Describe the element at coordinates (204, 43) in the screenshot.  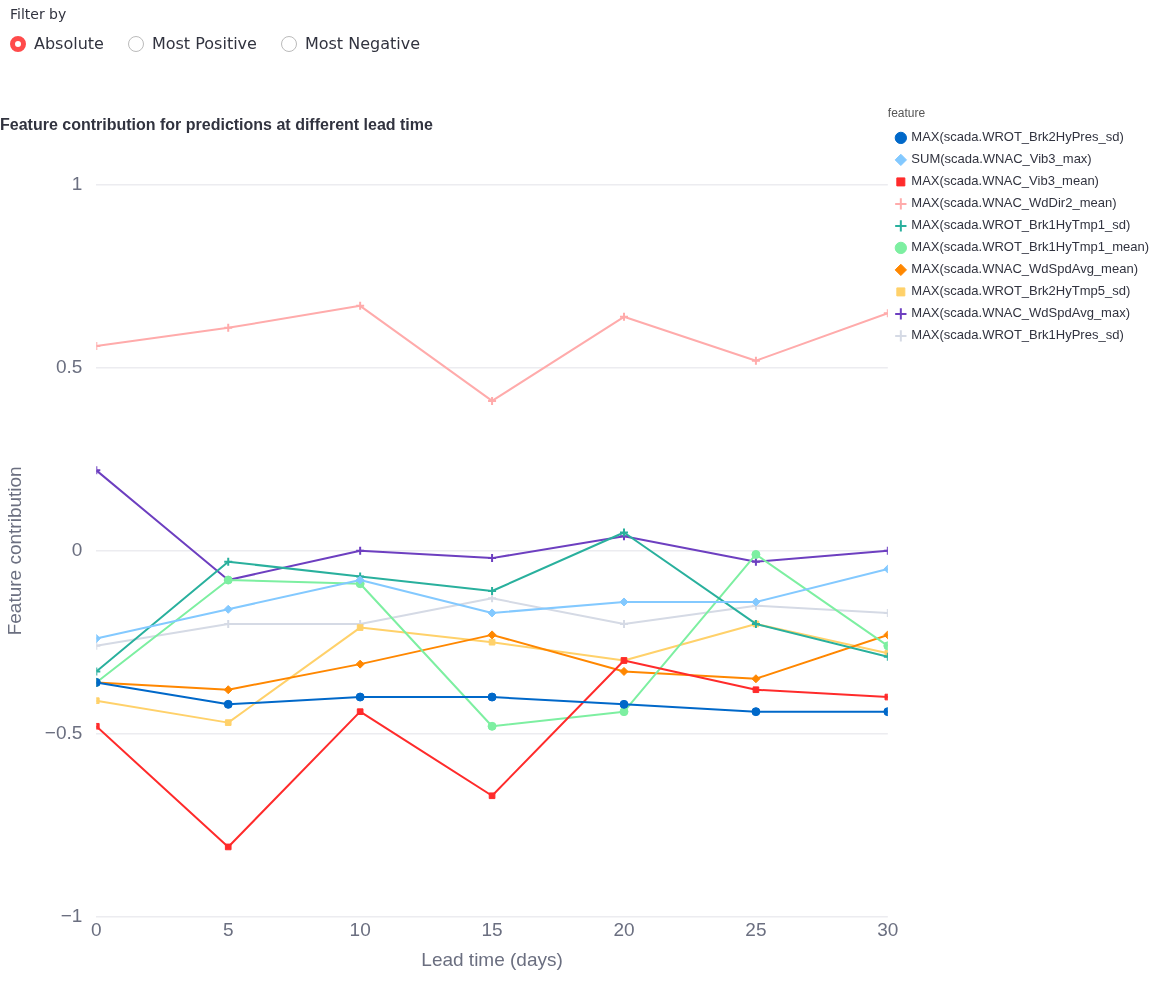
I see `text: Most Positive` at that location.